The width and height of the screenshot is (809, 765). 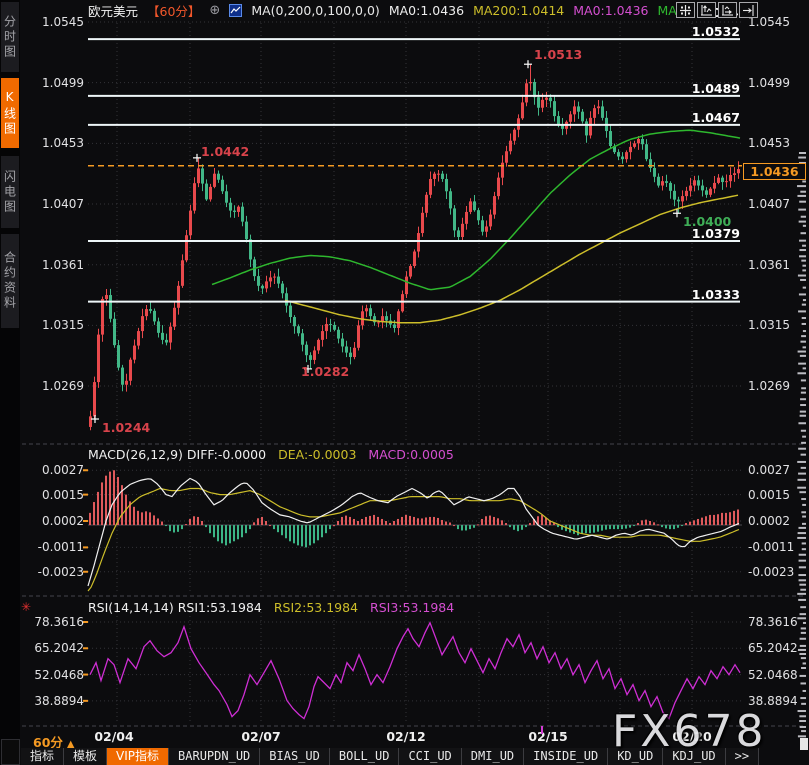 What do you see at coordinates (113, 11) in the screenshot?
I see `symbol-title: 欧元美元` at bounding box center [113, 11].